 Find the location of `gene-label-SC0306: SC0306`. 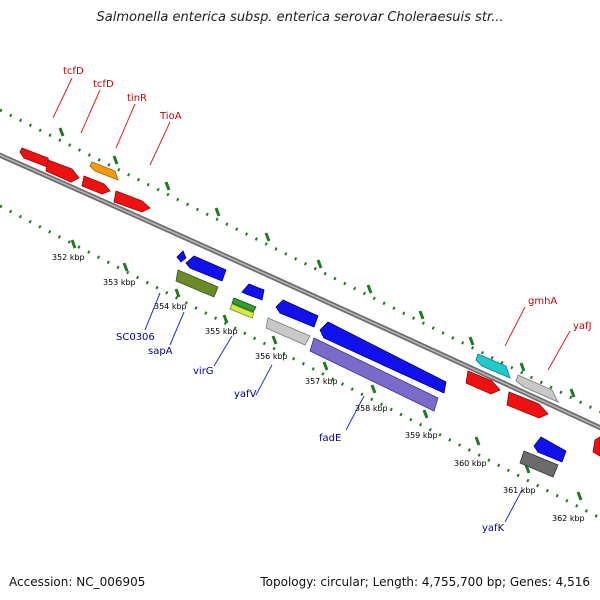

gene-label-SC0306: SC0306 is located at coordinates (135, 337).